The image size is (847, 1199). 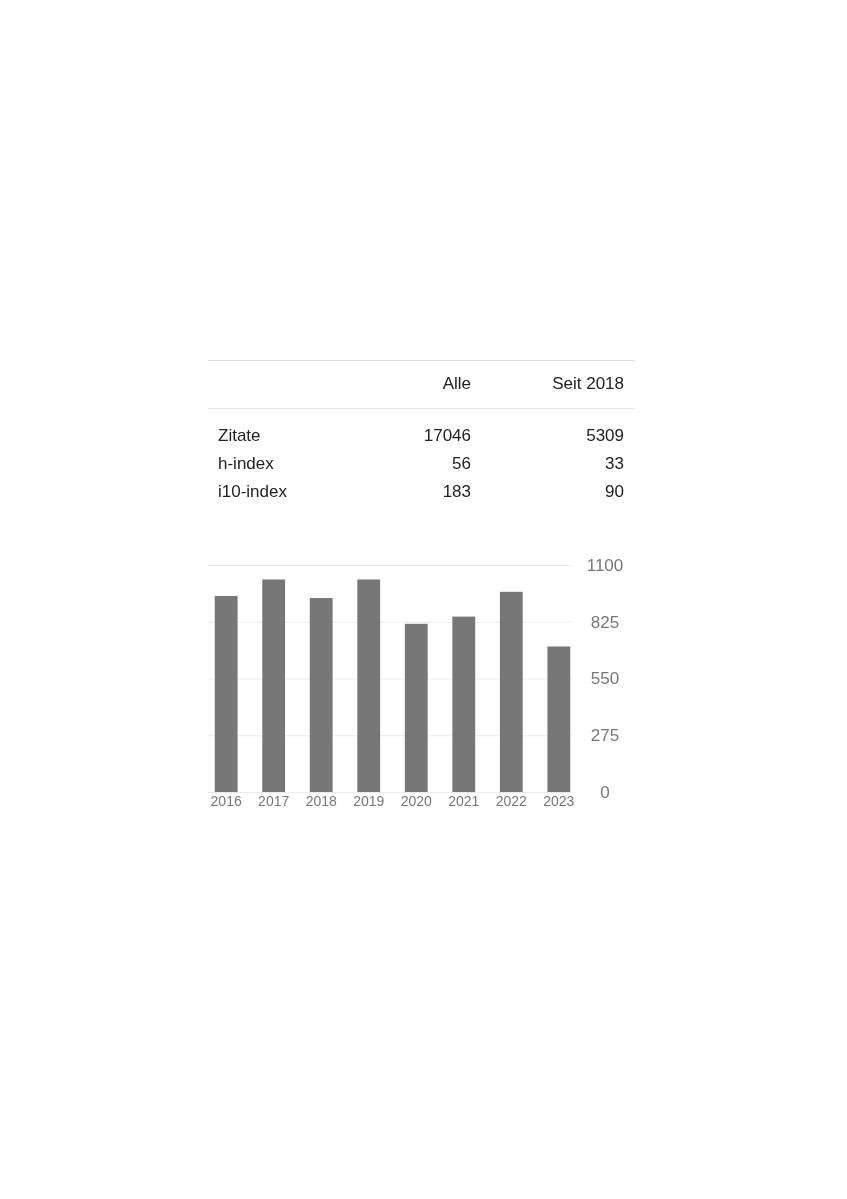 I want to click on text: Alle, so click(x=456, y=383).